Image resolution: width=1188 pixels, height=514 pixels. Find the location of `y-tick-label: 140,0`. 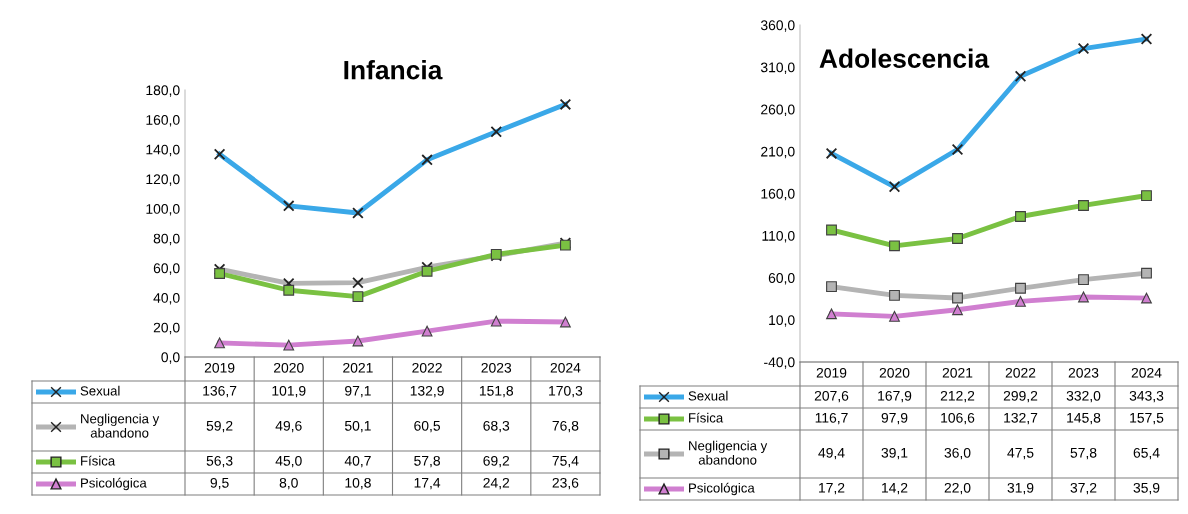

y-tick-label: 140,0 is located at coordinates (163, 150).